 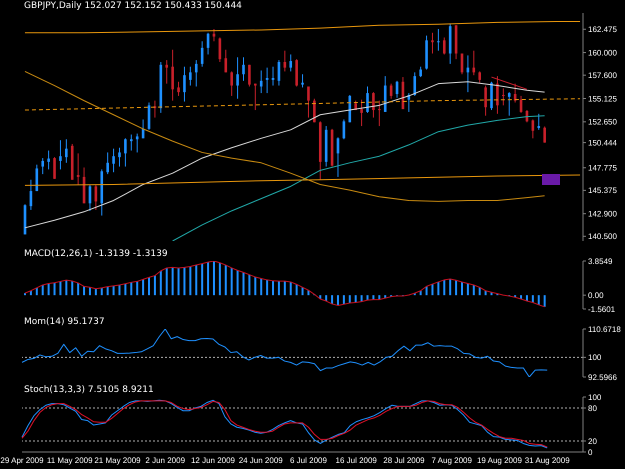 What do you see at coordinates (547, 460) in the screenshot?
I see `x-tick-label: 31 Aug 2009` at bounding box center [547, 460].